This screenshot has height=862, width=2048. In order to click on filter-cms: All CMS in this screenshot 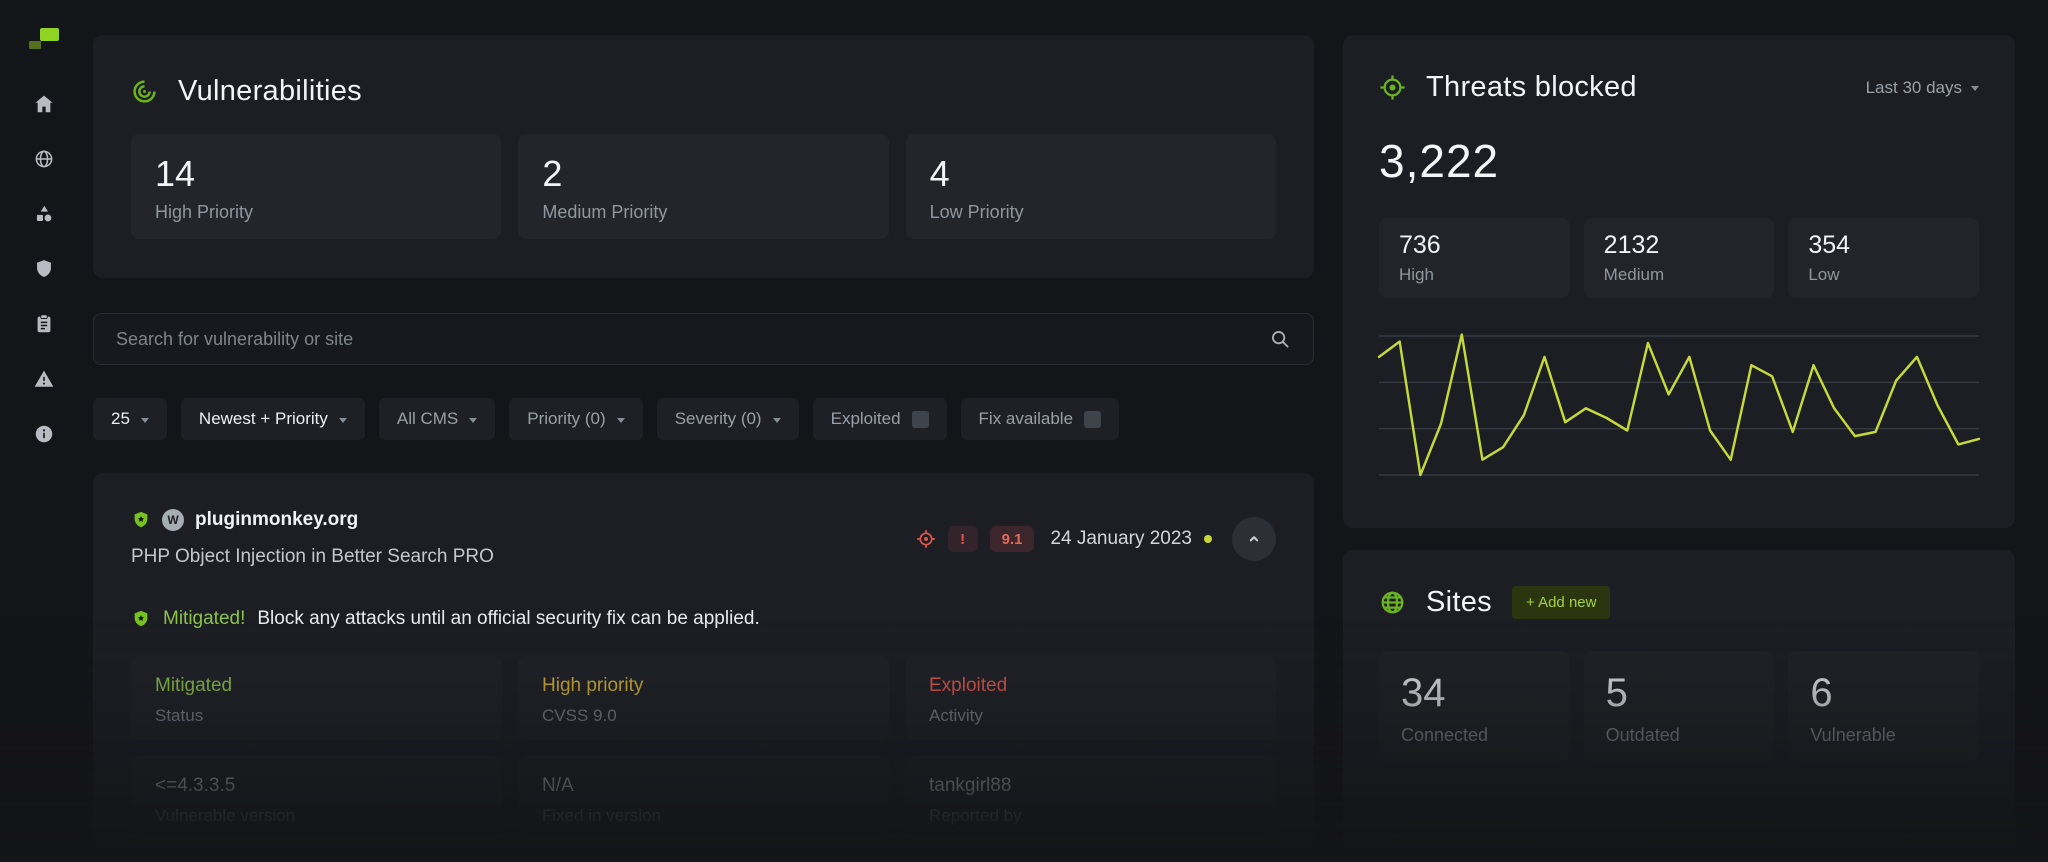, I will do `click(437, 419)`.